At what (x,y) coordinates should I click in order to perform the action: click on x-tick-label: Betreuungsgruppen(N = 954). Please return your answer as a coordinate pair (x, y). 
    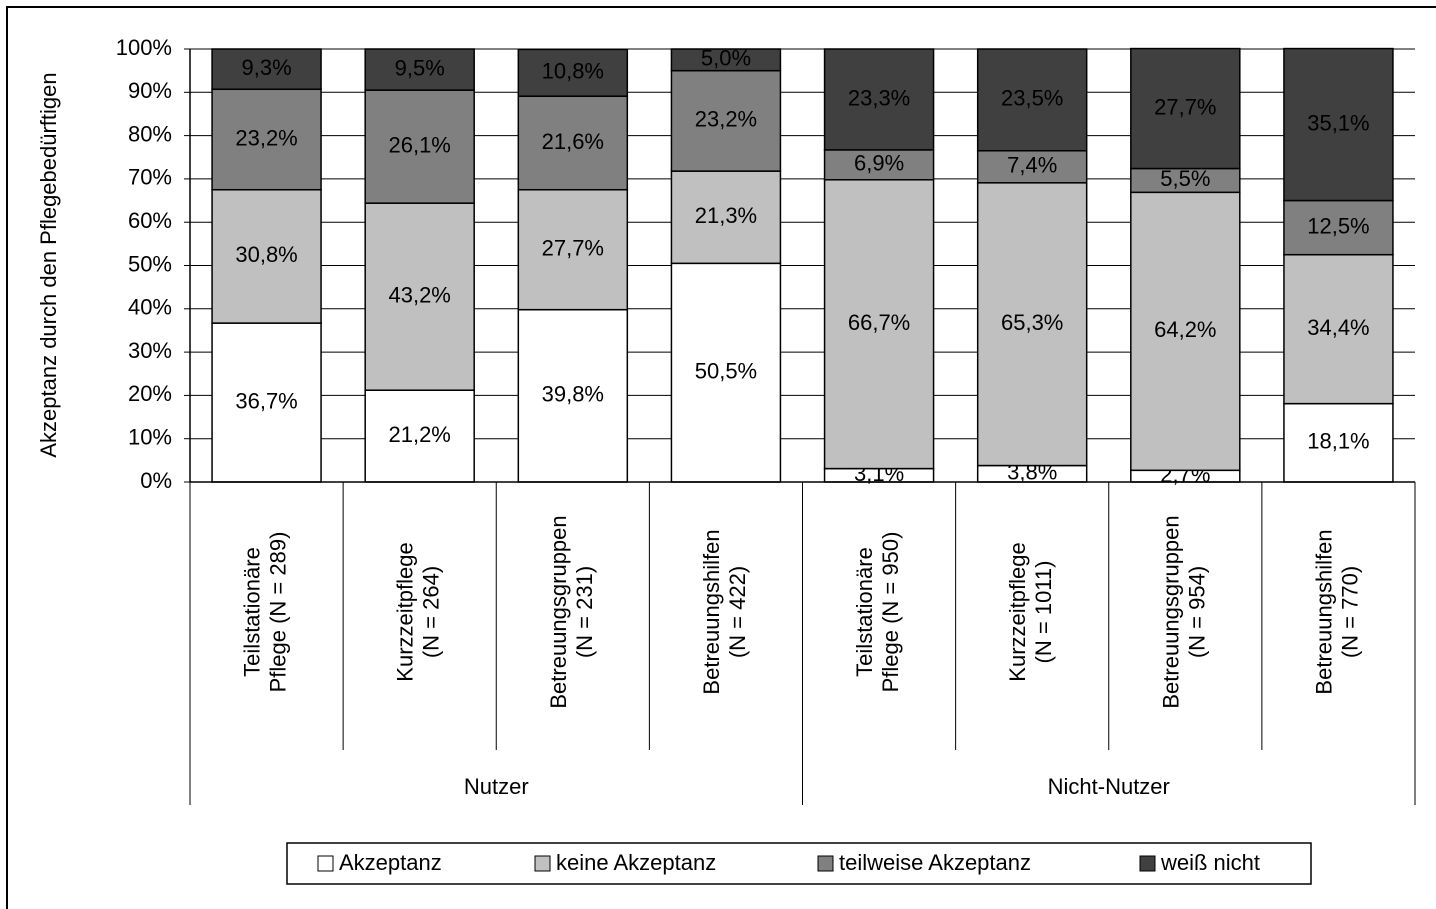
    Looking at the image, I should click on (1183, 611).